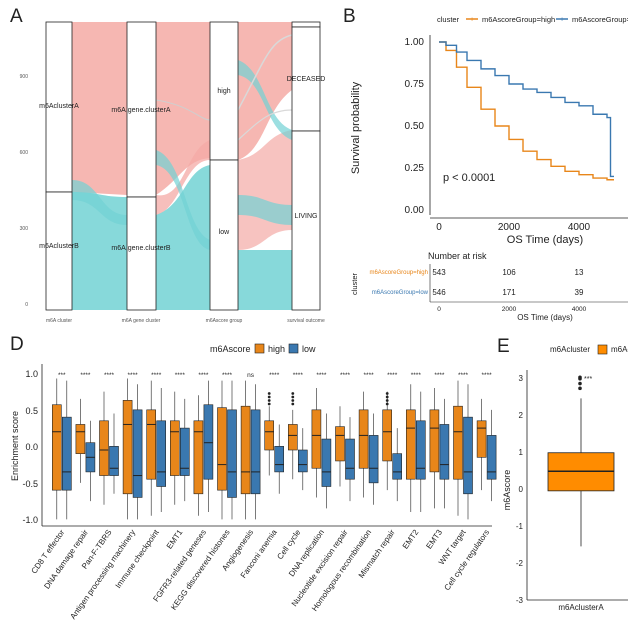 The height and width of the screenshot is (626, 628). I want to click on km-yticks: 1.00 0.75 0.50 0.25 0.00, so click(415, 126).